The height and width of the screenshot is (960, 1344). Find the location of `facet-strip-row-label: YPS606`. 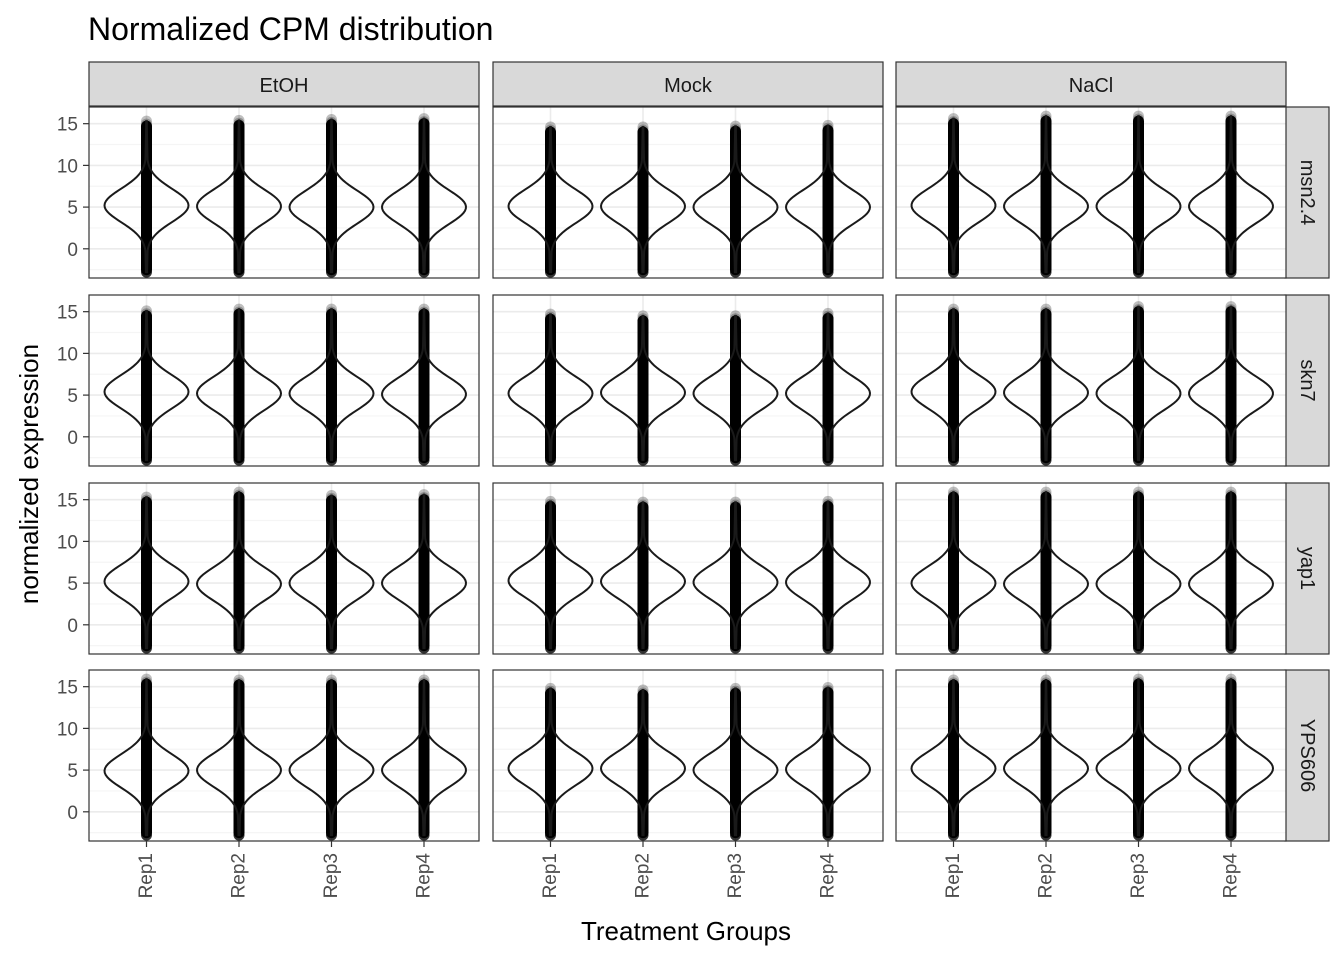

facet-strip-row-label: YPS606 is located at coordinates (1307, 755).